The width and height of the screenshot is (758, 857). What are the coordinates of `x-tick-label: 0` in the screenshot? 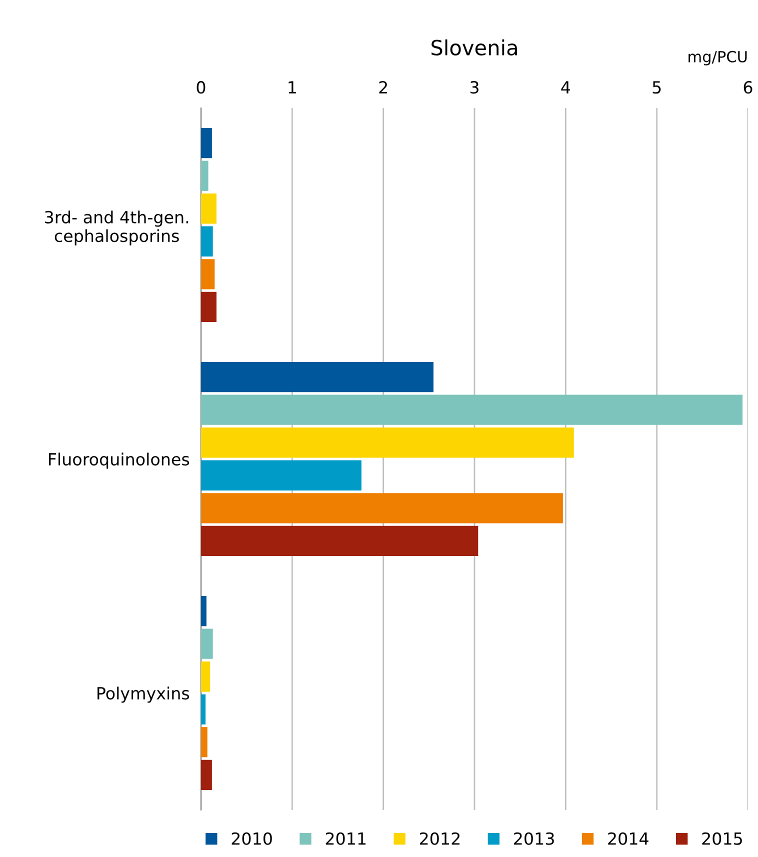 It's located at (201, 87).